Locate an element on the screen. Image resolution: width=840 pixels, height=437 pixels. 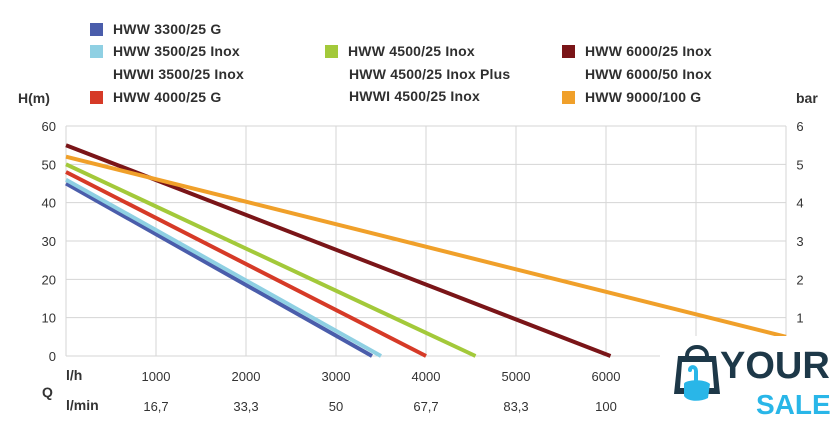
y-tick-left: 30 is located at coordinates (49, 241).